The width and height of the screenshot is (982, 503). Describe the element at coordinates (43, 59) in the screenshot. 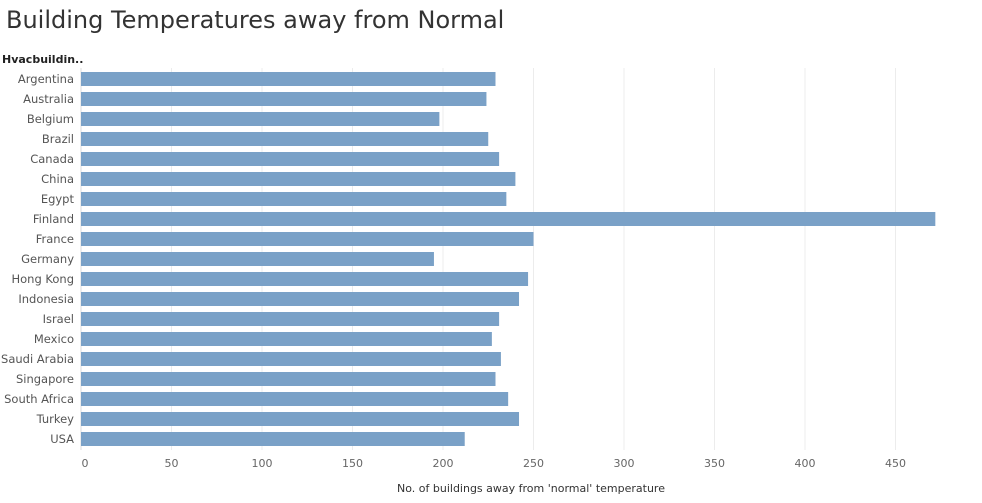

I see `dimension-header: Hvacbuildin..` at that location.